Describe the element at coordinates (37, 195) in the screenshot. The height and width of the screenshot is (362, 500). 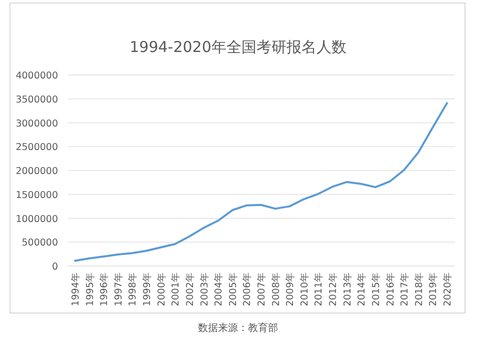
I see `y-tick-label: 1500000` at that location.